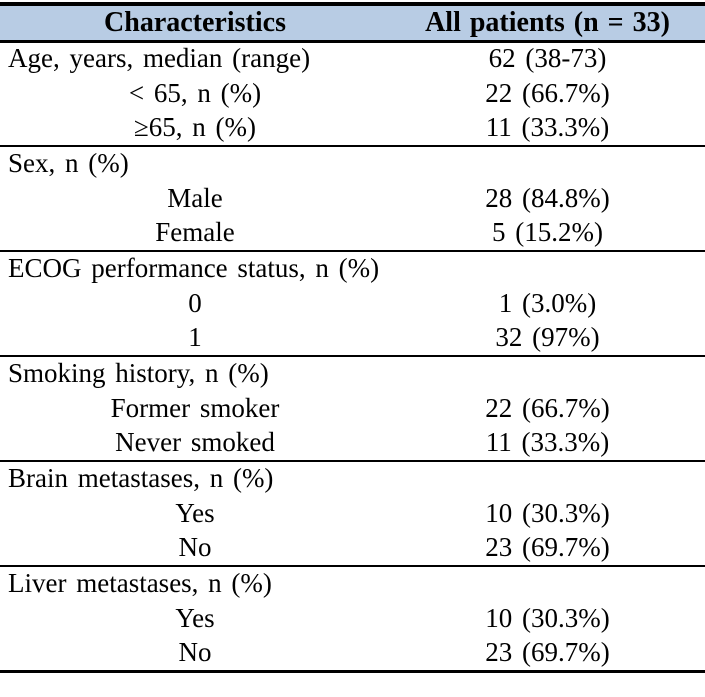 This screenshot has width=705, height=697. What do you see at coordinates (352, 233) in the screenshot?
I see `table-row: Female 5 (15.2%)` at bounding box center [352, 233].